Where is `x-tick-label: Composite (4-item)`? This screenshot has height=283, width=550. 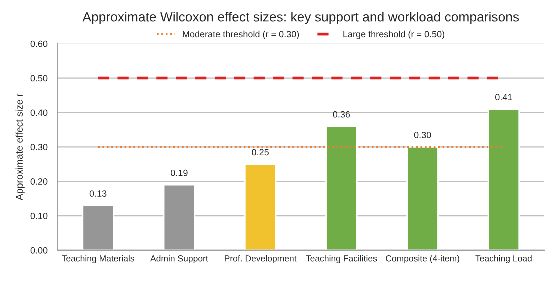 x-tick-label: Composite (4-item) is located at coordinates (423, 259).